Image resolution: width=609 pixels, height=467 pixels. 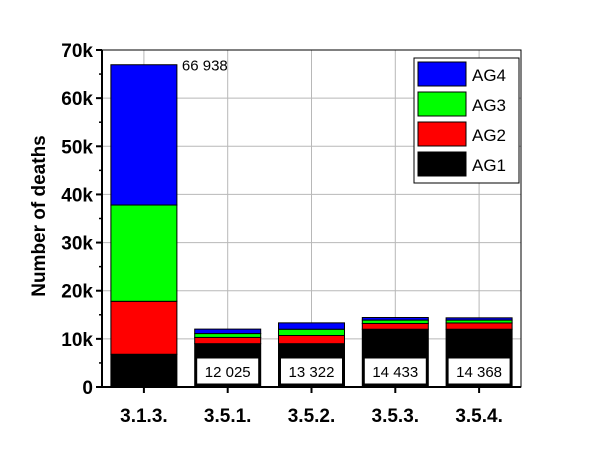 What do you see at coordinates (77, 195) in the screenshot?
I see `y-tick-label: 40k` at bounding box center [77, 195].